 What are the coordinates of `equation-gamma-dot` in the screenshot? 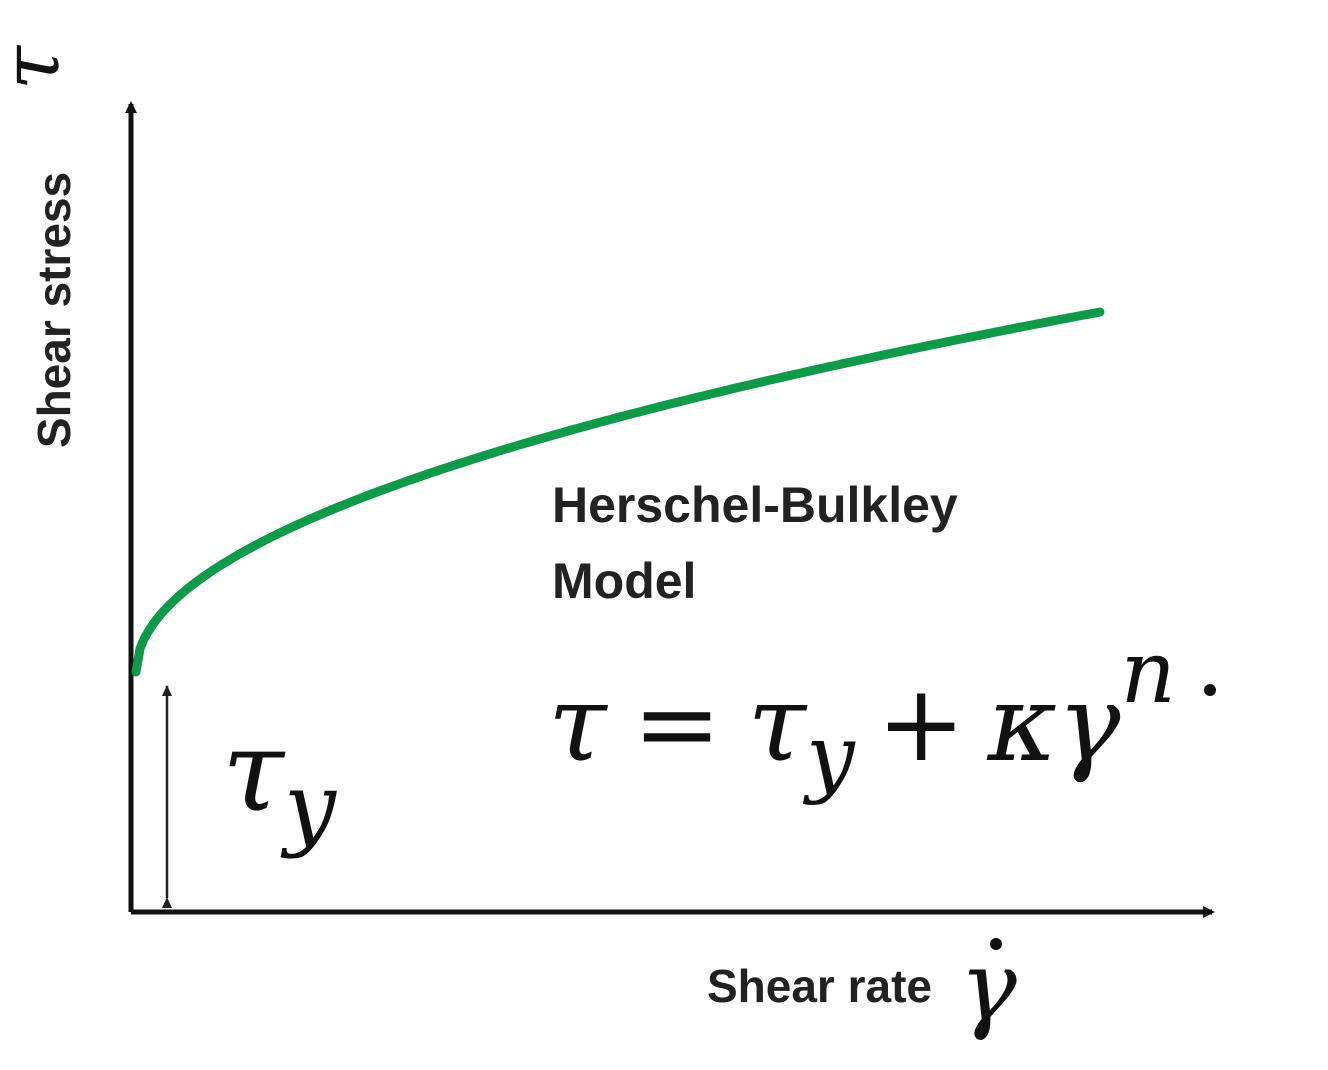 It's located at (1210, 690).